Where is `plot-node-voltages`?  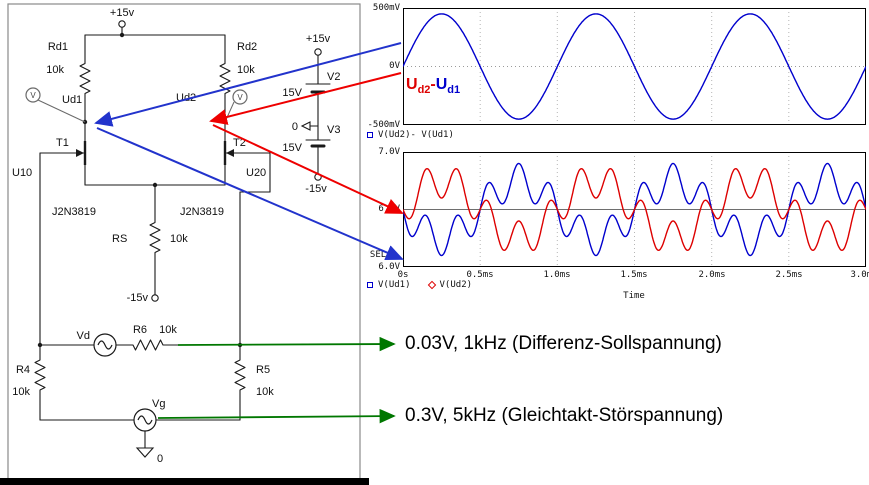 plot-node-voltages is located at coordinates (634, 209).